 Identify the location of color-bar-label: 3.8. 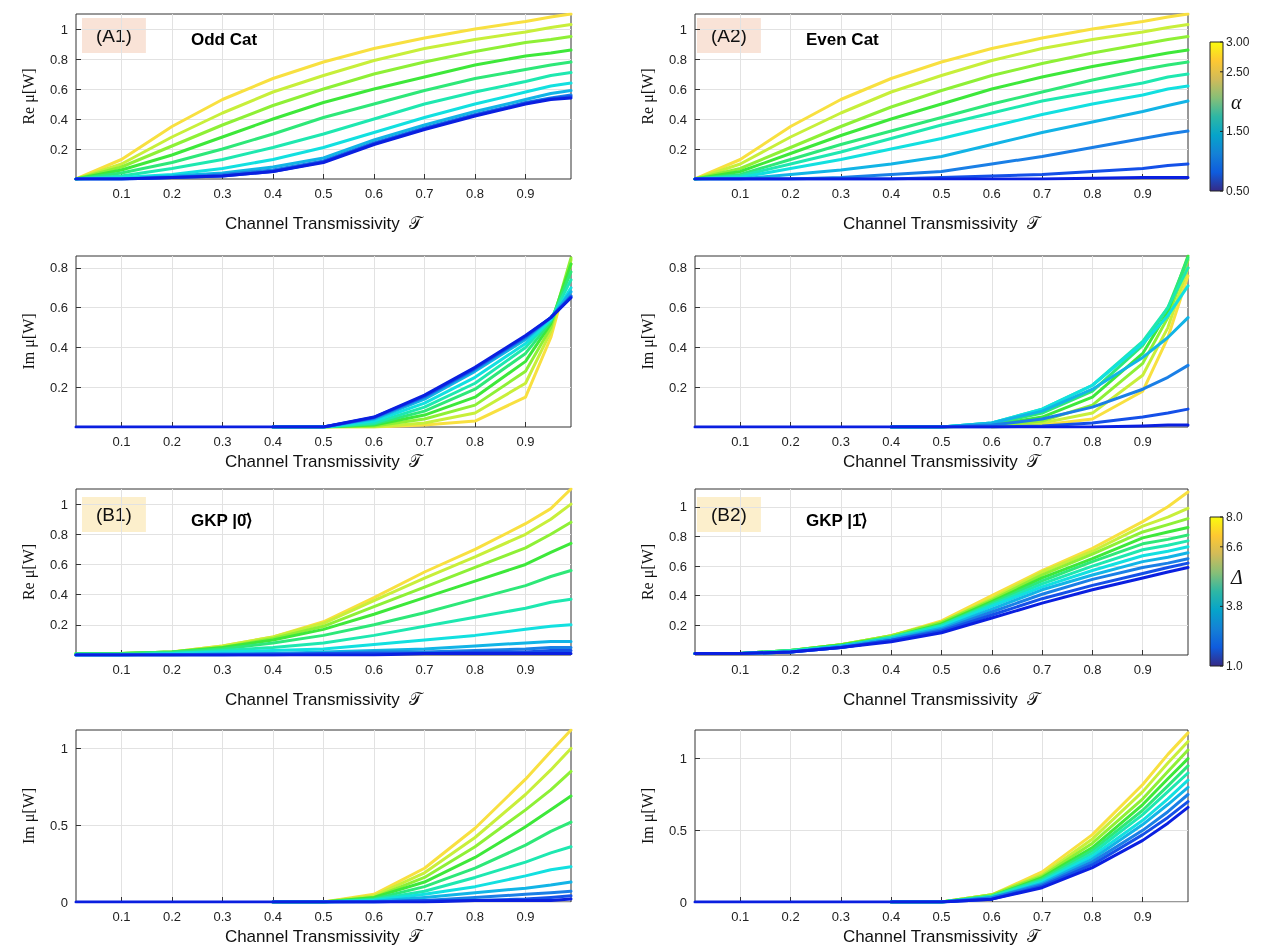
(1235, 606).